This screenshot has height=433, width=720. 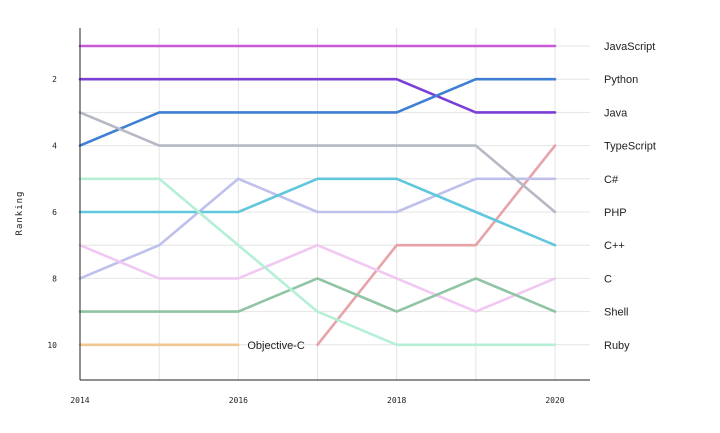 What do you see at coordinates (317, 95) in the screenshot?
I see `series-line-python` at bounding box center [317, 95].